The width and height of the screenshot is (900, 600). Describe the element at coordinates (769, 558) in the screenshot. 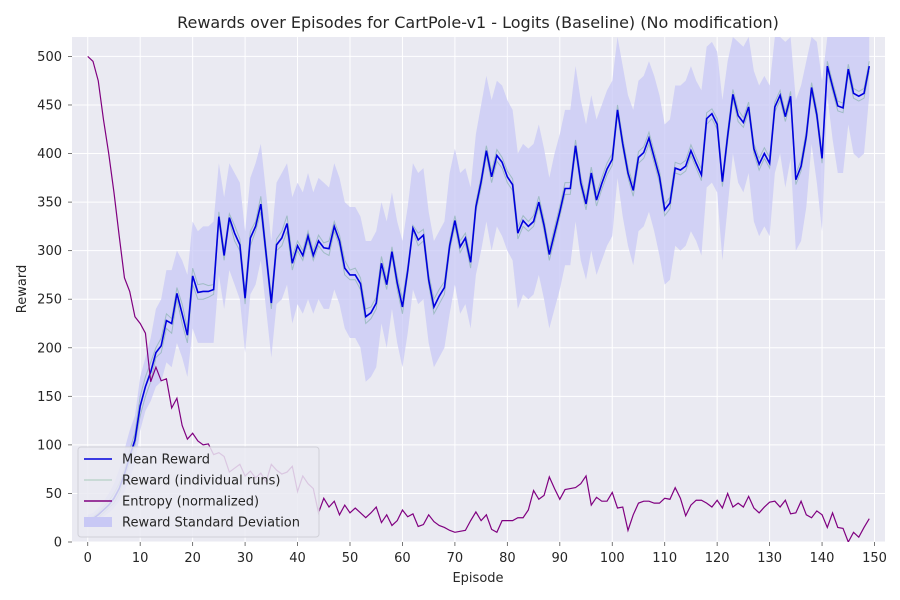

I see `x-tick-label: 130` at that location.